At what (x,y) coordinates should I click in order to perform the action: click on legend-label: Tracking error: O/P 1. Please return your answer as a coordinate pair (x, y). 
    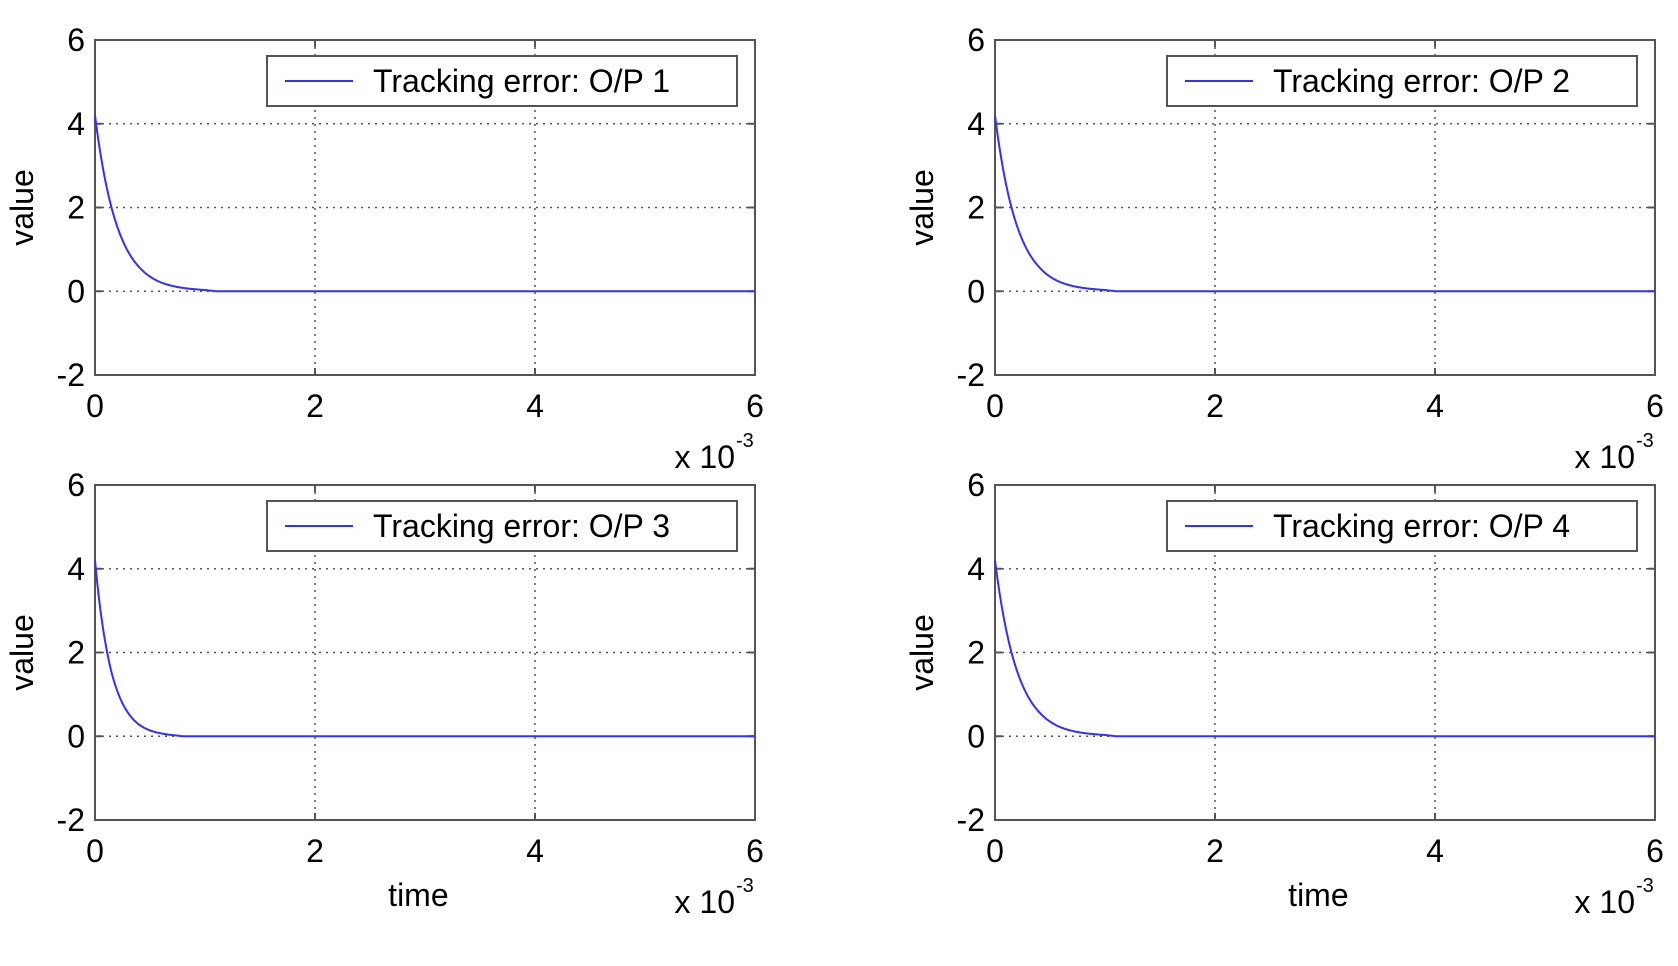
    Looking at the image, I should click on (521, 81).